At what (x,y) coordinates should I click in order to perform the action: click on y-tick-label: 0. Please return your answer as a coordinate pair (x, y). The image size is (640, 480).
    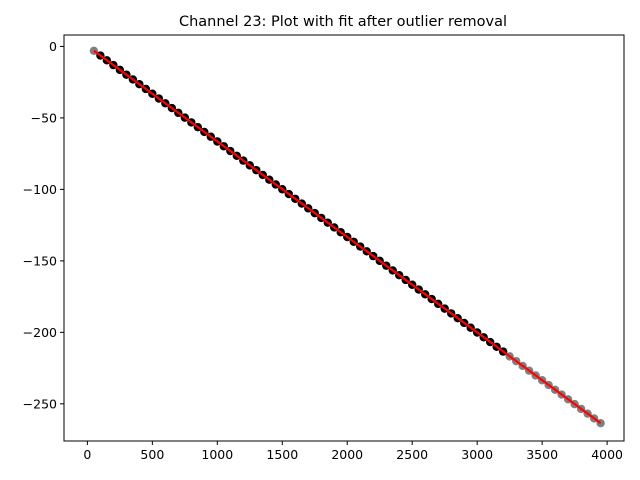
    Looking at the image, I should click on (53, 46).